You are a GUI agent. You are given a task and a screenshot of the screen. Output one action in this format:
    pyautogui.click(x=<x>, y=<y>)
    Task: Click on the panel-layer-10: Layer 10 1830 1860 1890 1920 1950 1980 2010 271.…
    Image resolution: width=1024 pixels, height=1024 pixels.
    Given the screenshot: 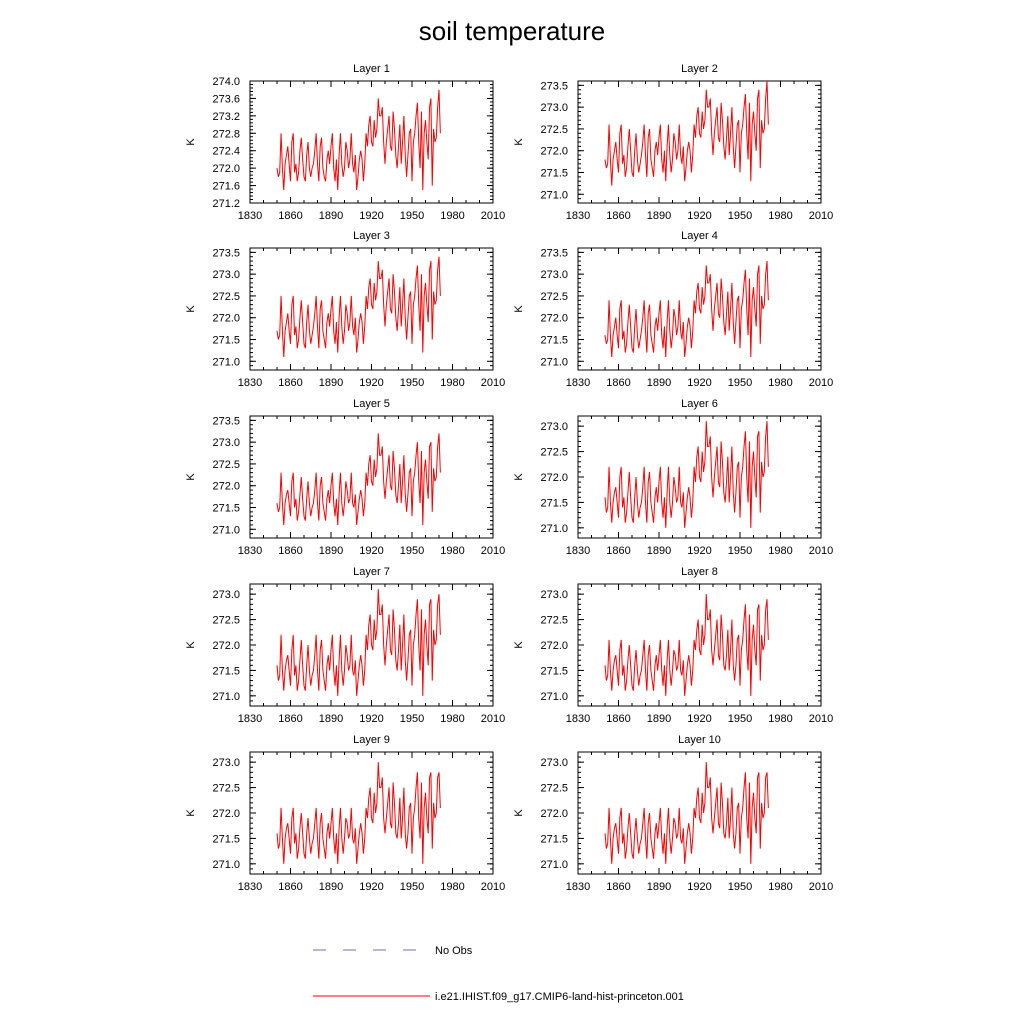 What is the action you would take?
    pyautogui.click(x=673, y=813)
    